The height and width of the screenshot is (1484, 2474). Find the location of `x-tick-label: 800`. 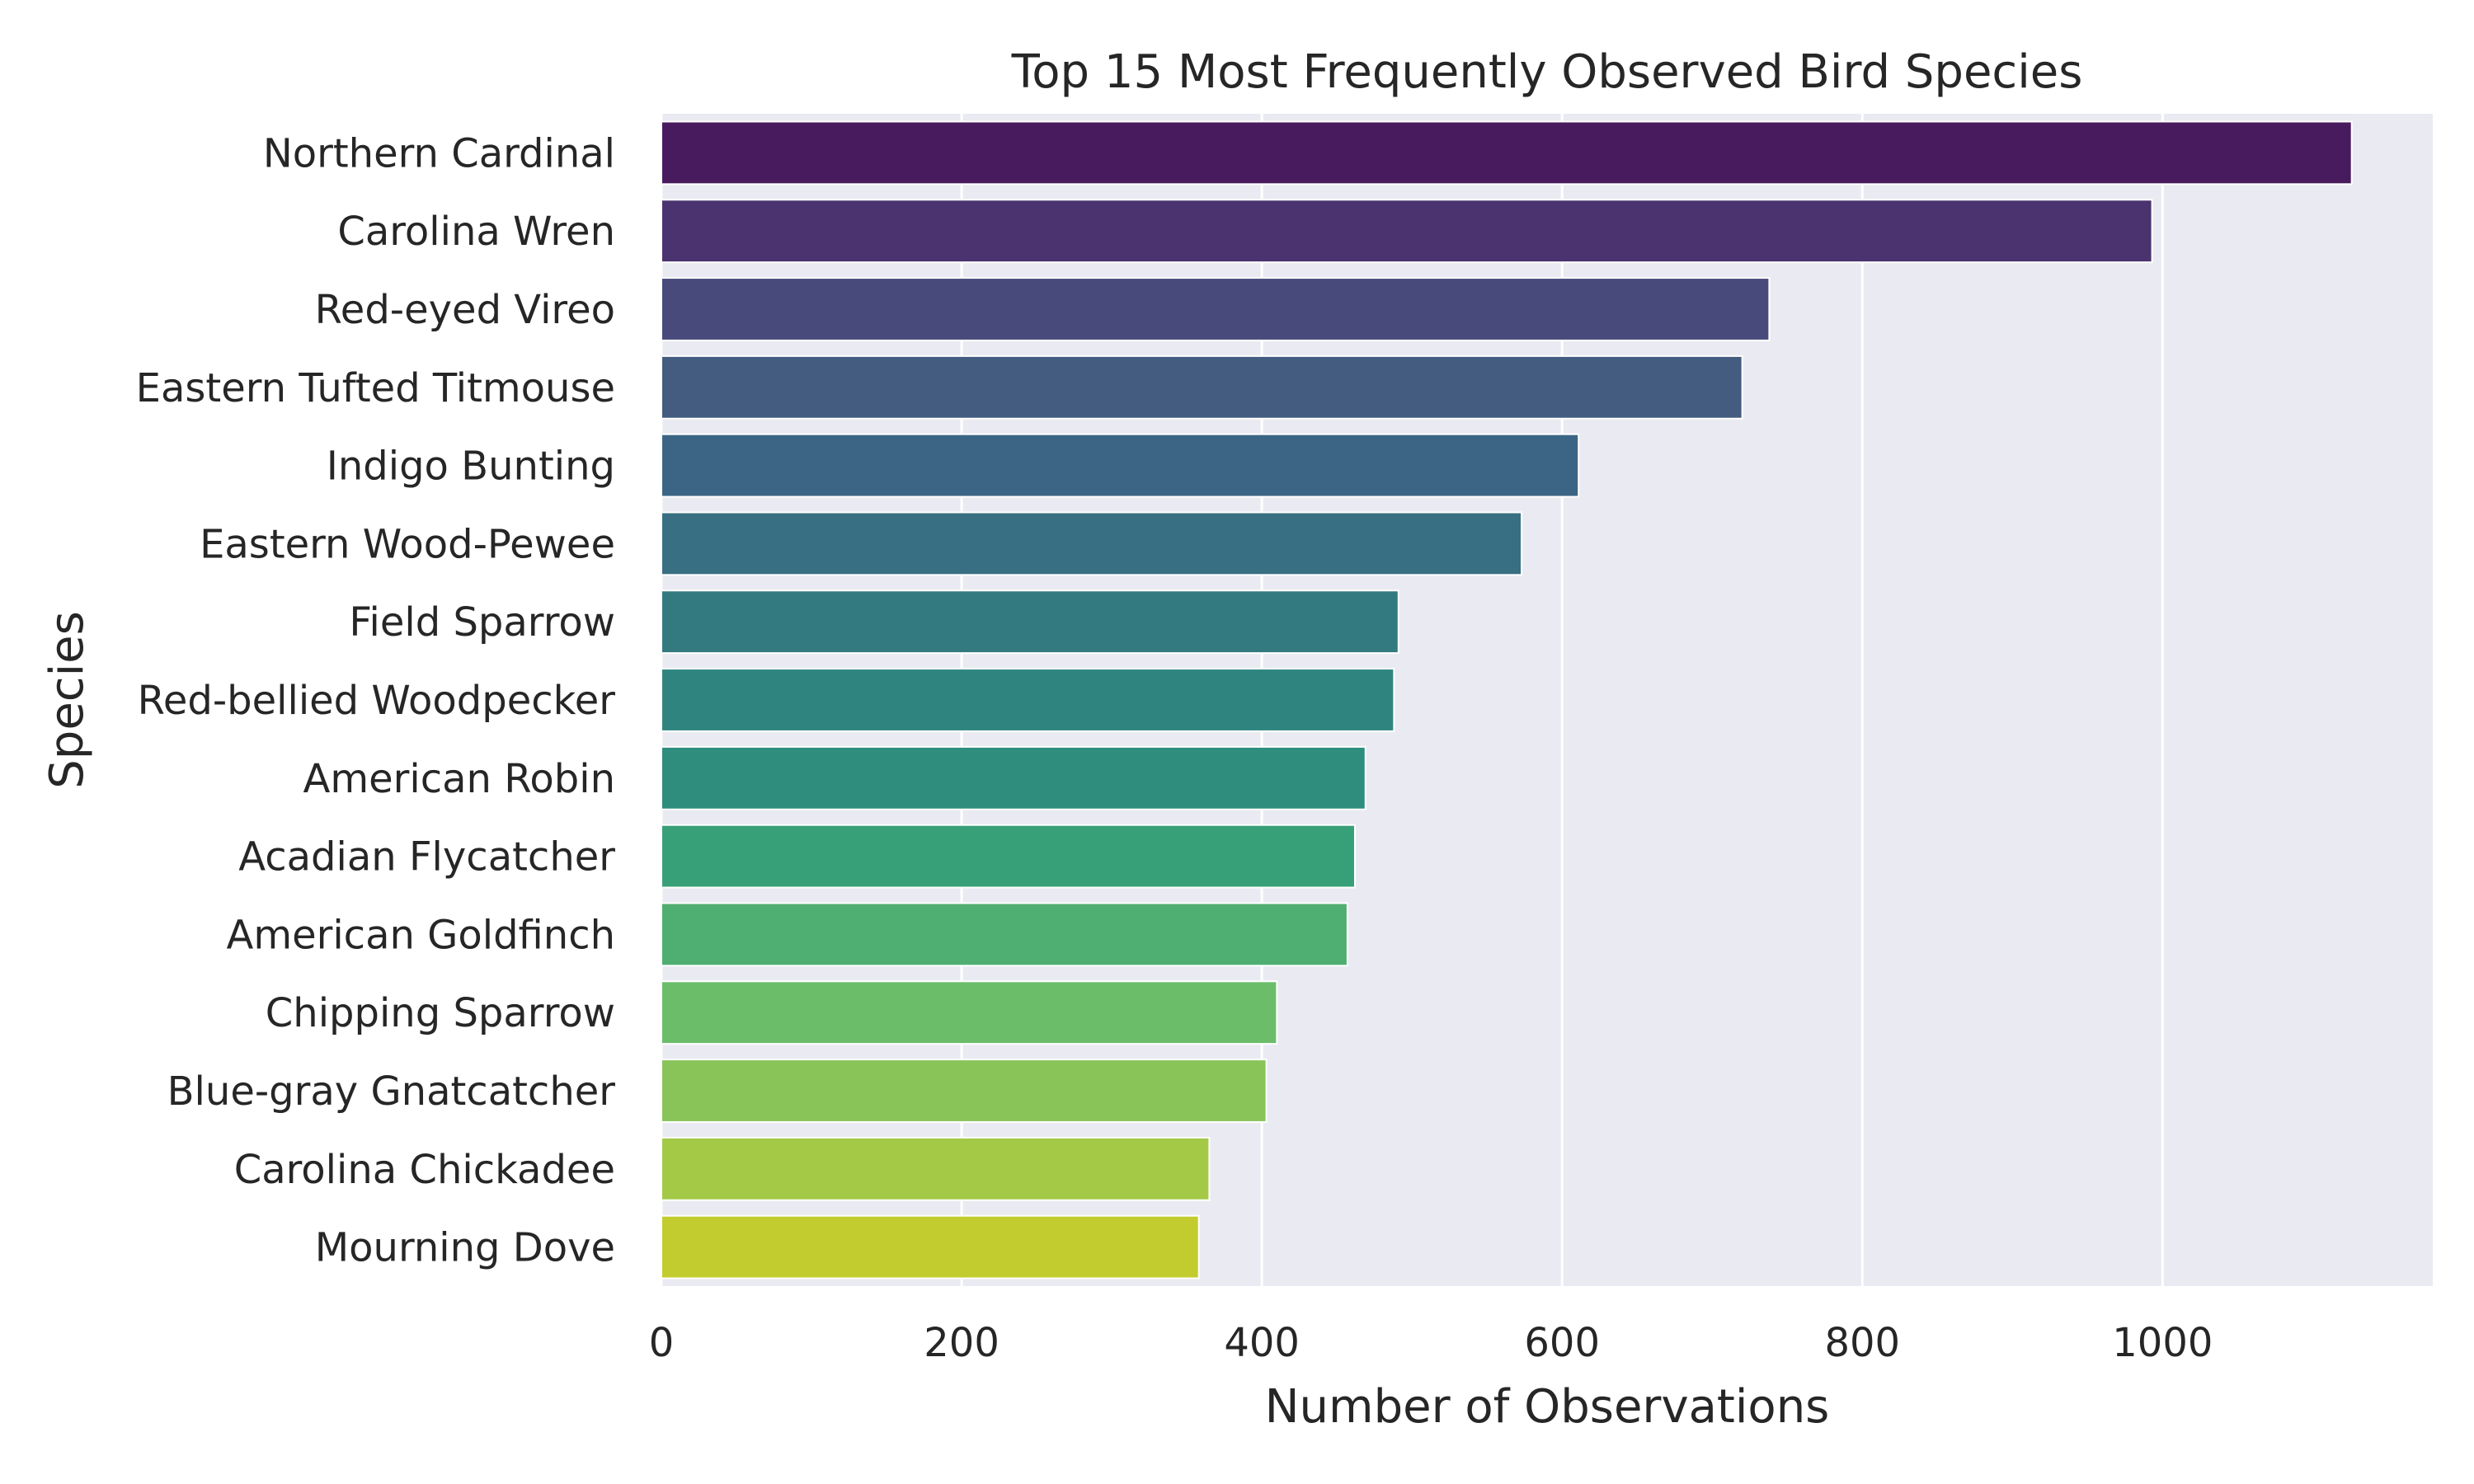

x-tick-label: 800 is located at coordinates (1862, 1343).